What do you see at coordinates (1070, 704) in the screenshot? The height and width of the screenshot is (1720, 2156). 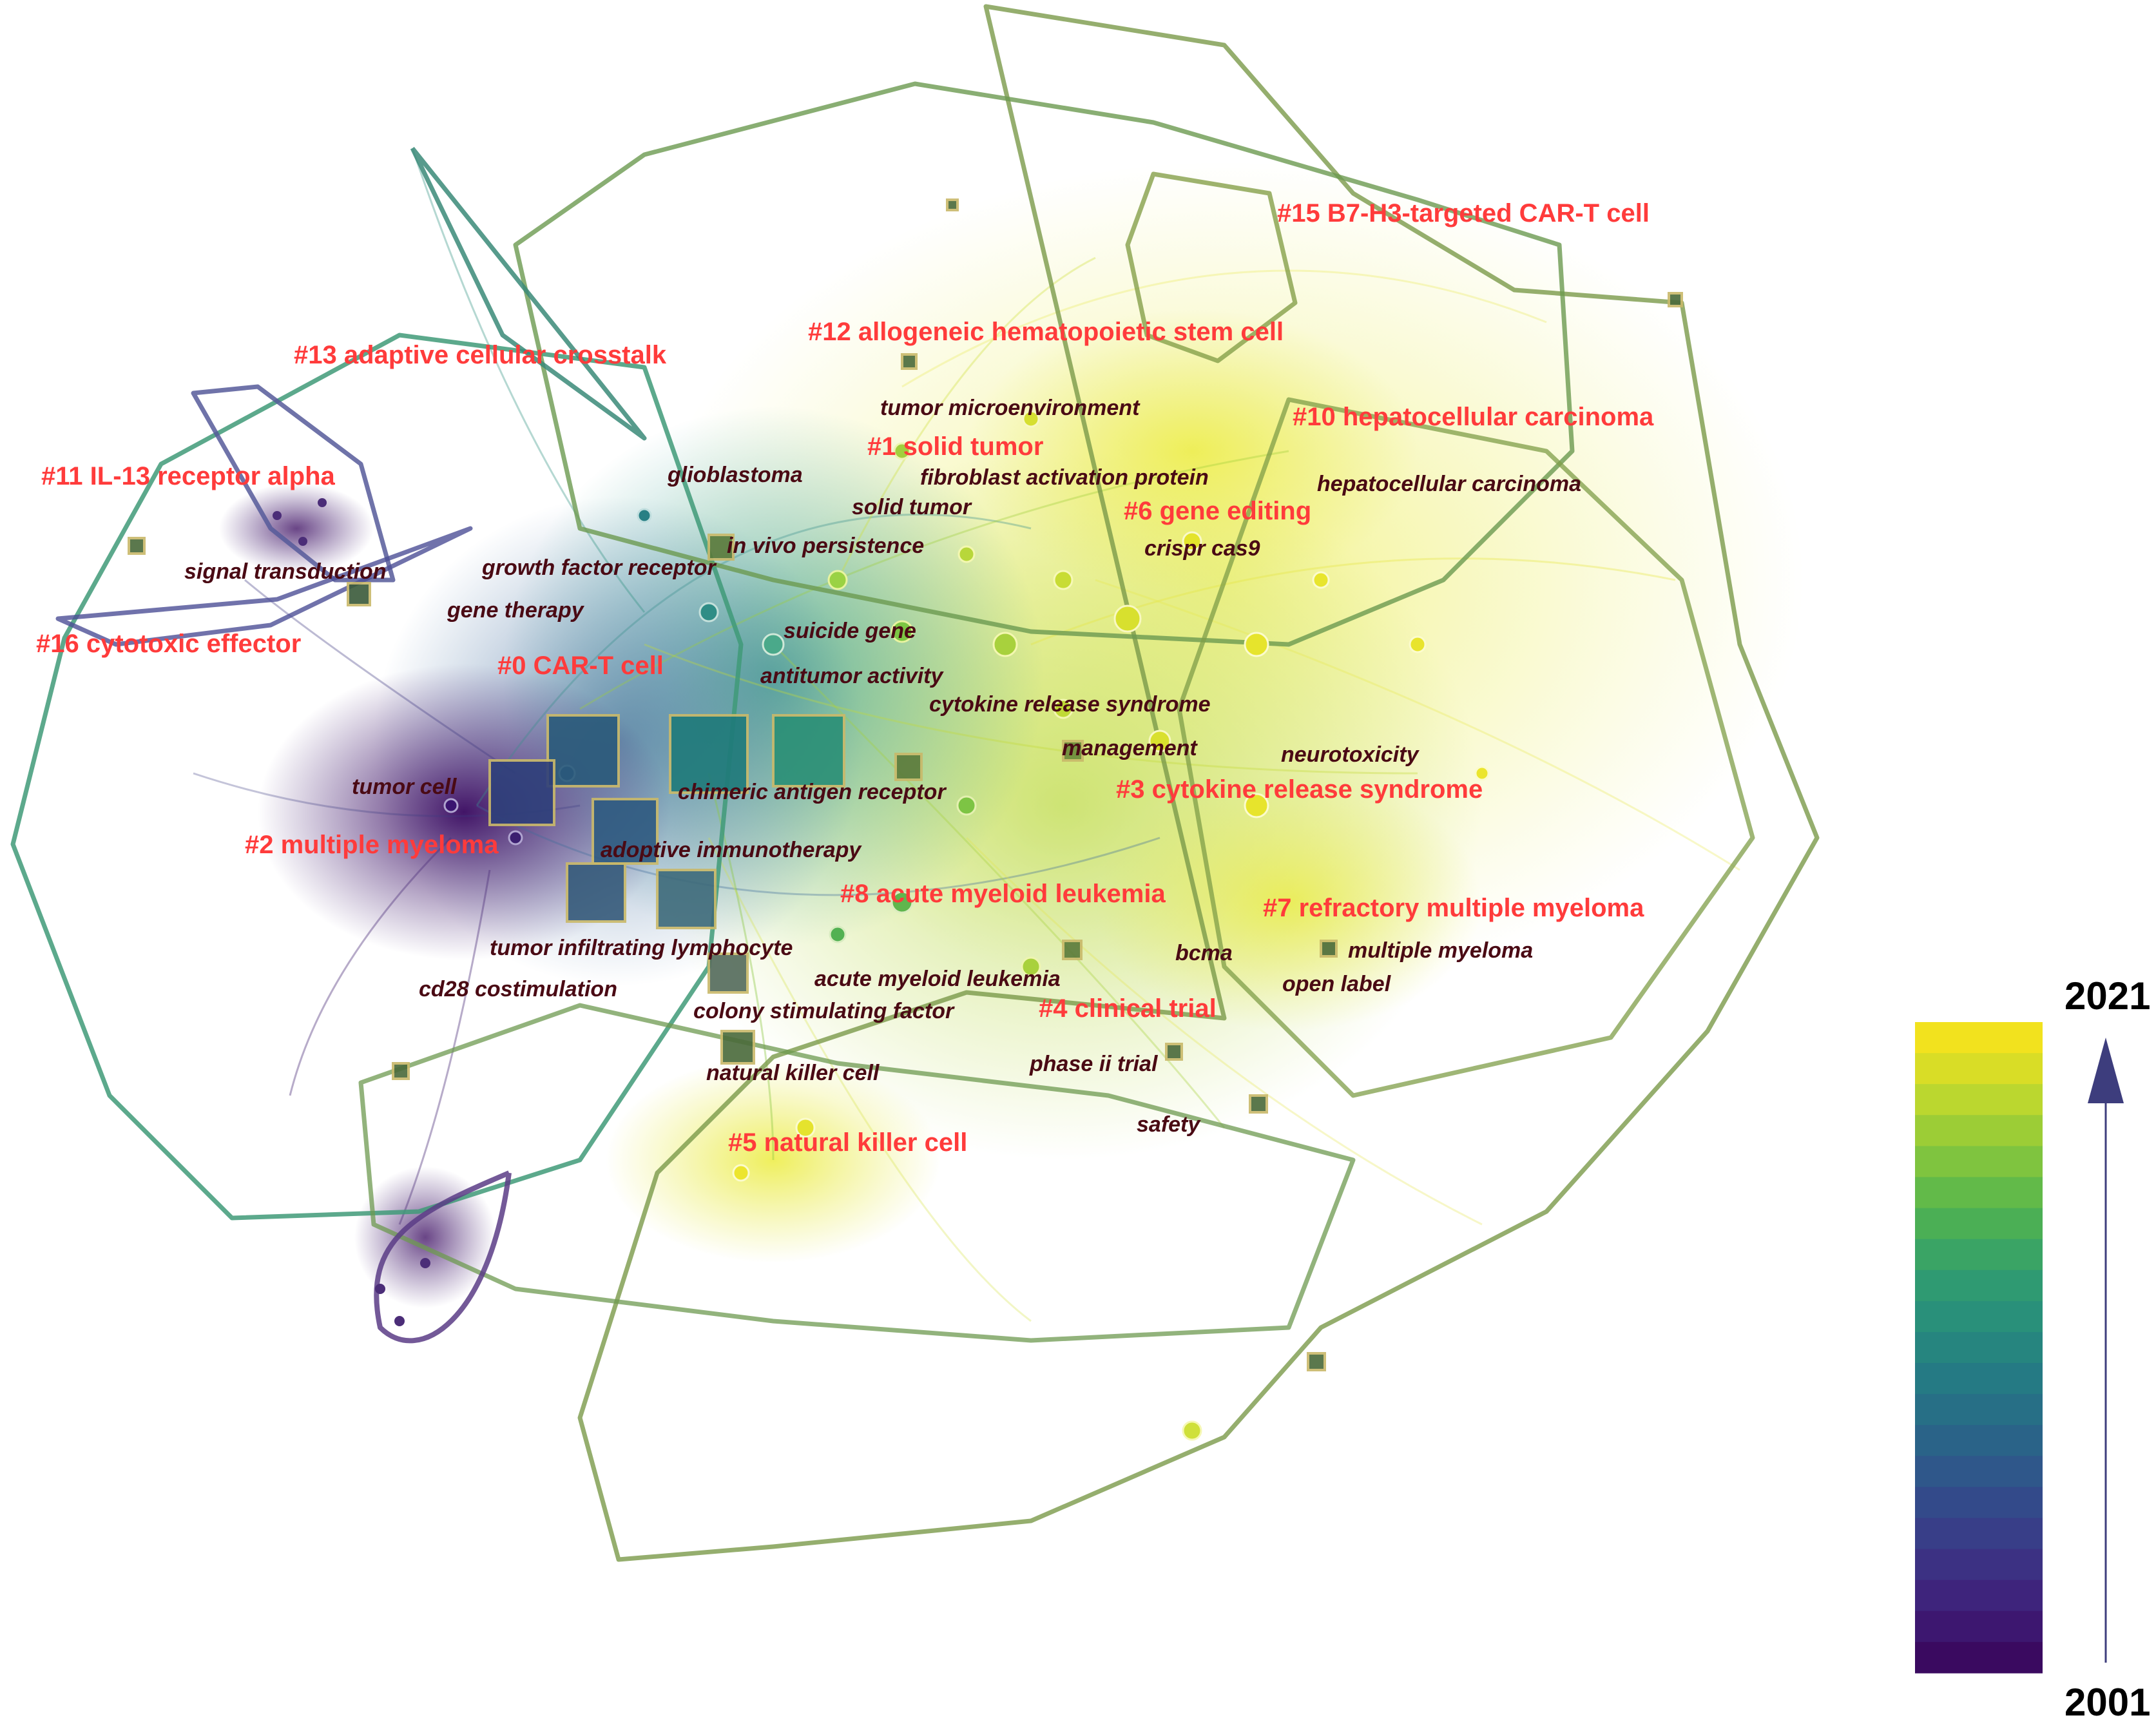 I see `keyword-label: cytokine release syndrome` at bounding box center [1070, 704].